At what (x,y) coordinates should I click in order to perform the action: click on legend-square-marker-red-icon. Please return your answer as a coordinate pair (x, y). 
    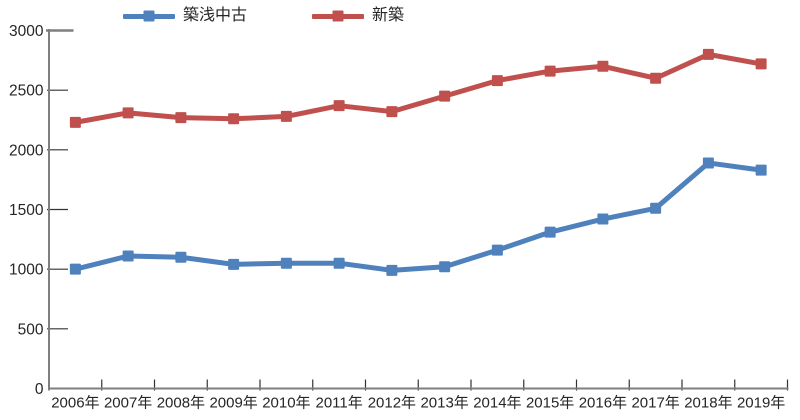
    Looking at the image, I should click on (338, 16).